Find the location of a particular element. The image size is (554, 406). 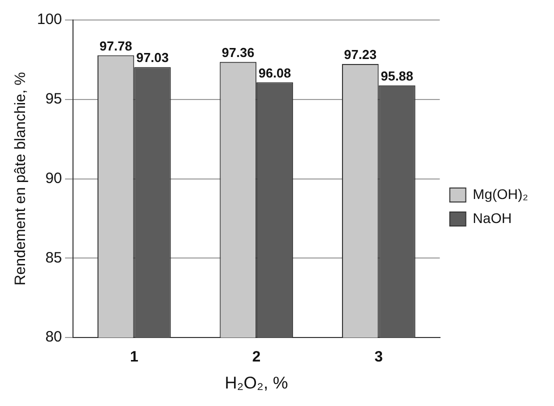

data-label: 95.88 is located at coordinates (397, 76).